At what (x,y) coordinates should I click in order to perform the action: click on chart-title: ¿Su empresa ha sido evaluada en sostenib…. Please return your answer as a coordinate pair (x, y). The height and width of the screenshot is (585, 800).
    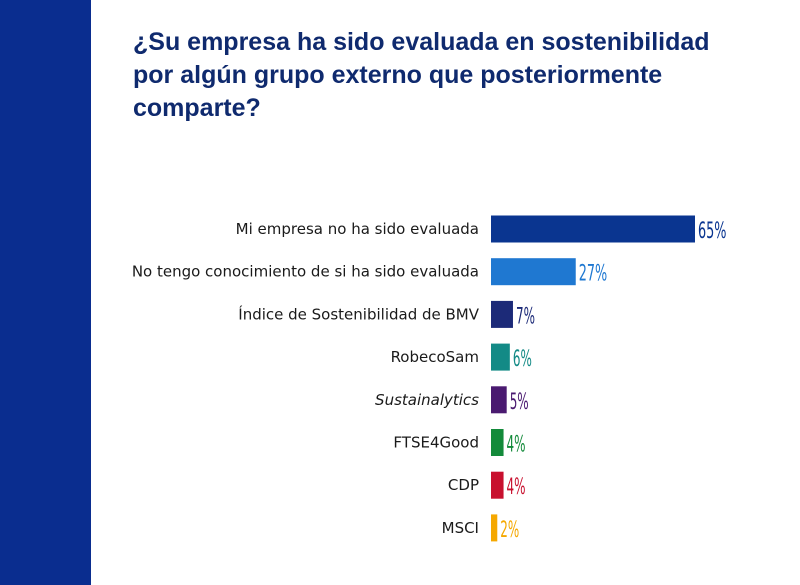
    Looking at the image, I should click on (421, 75).